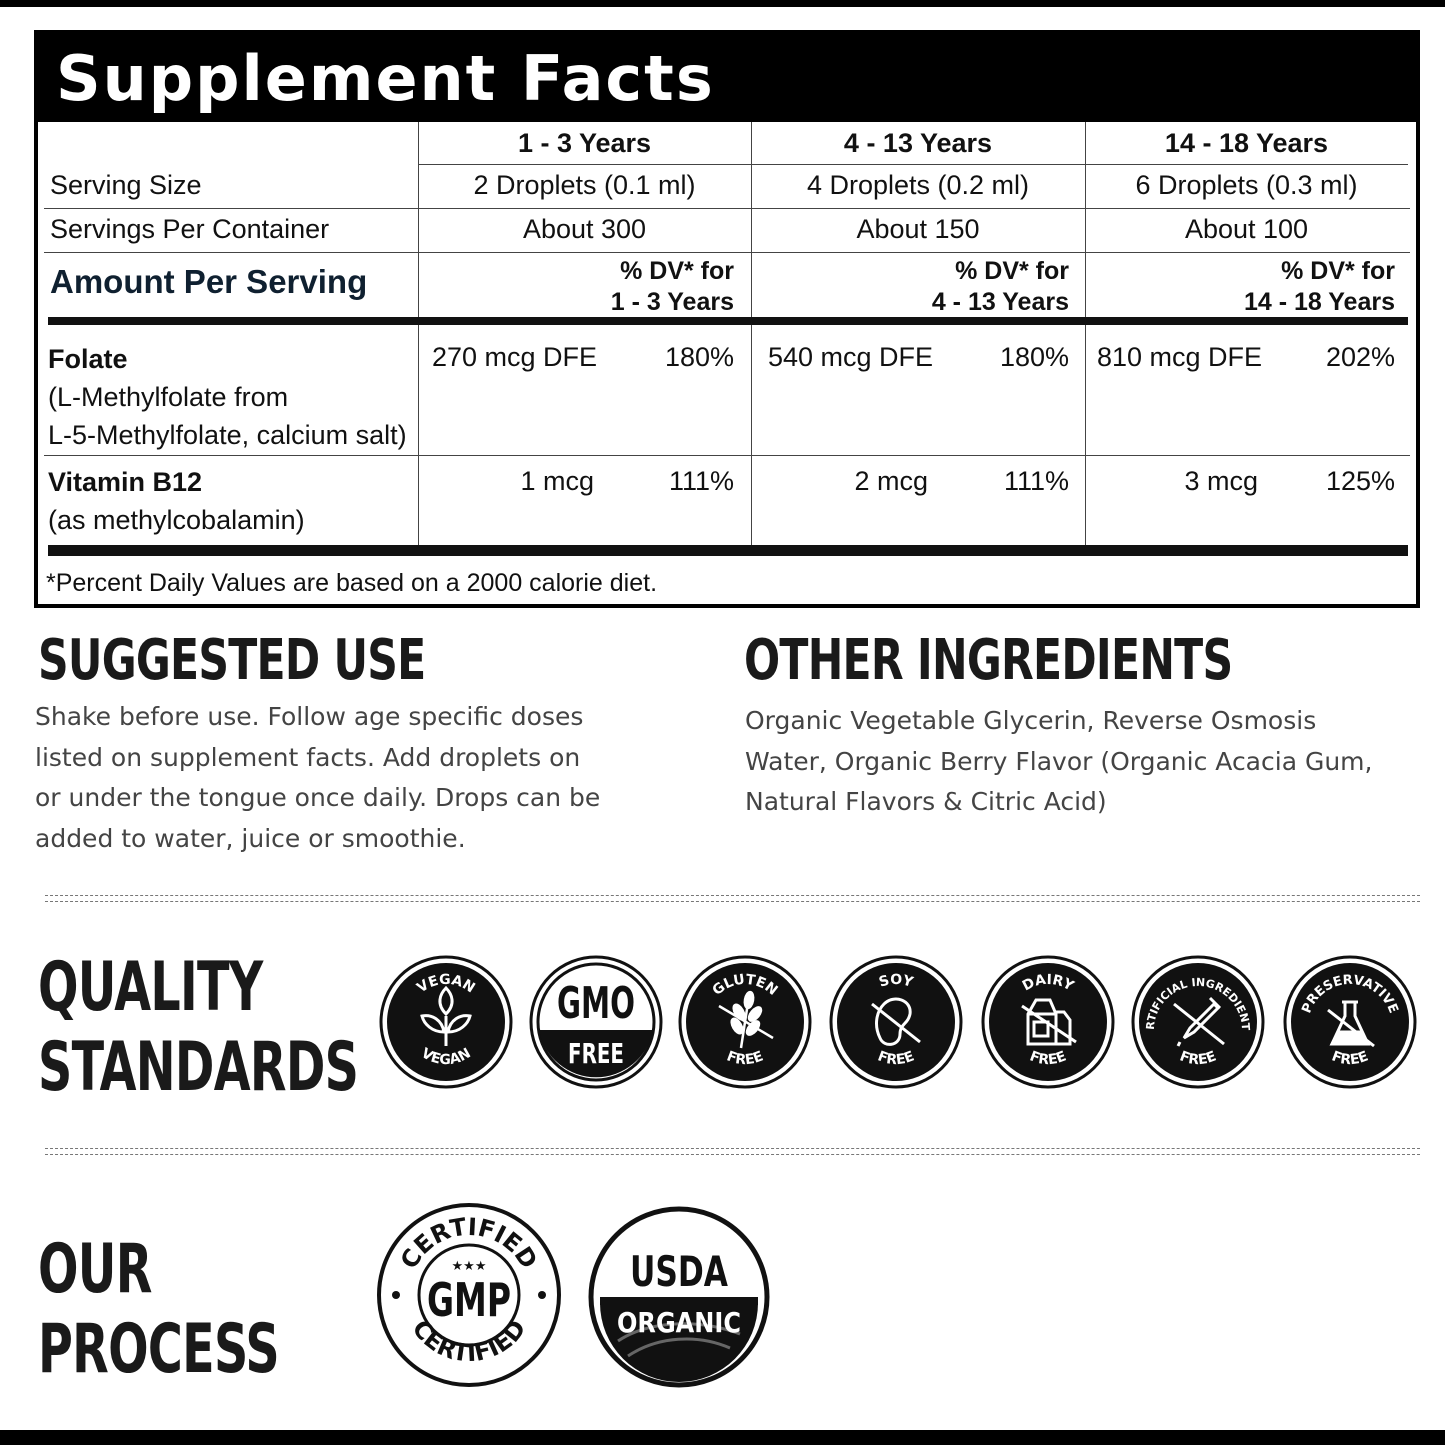  I want to click on soybean-icon, so click(896, 1021).